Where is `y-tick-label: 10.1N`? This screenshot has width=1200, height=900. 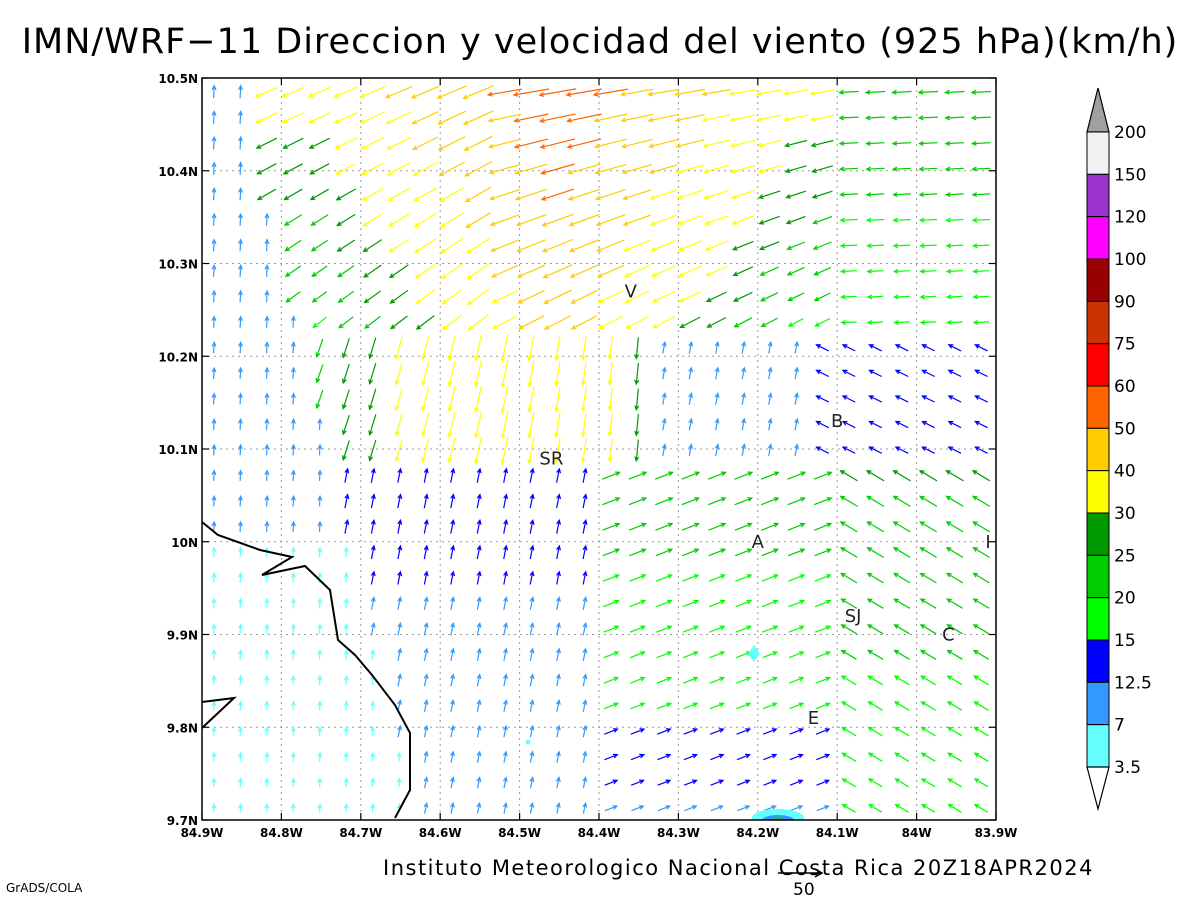 y-tick-label: 10.1N is located at coordinates (178, 450).